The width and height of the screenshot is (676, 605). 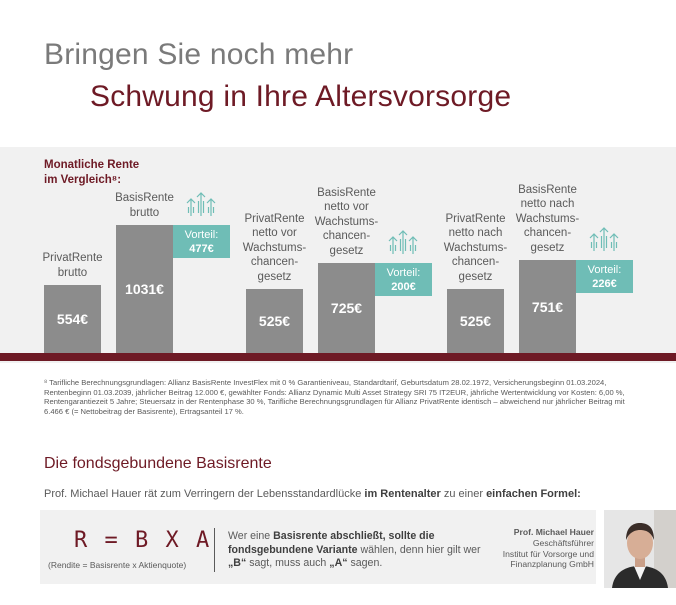 What do you see at coordinates (640, 573) in the screenshot?
I see `photo-shirt` at bounding box center [640, 573].